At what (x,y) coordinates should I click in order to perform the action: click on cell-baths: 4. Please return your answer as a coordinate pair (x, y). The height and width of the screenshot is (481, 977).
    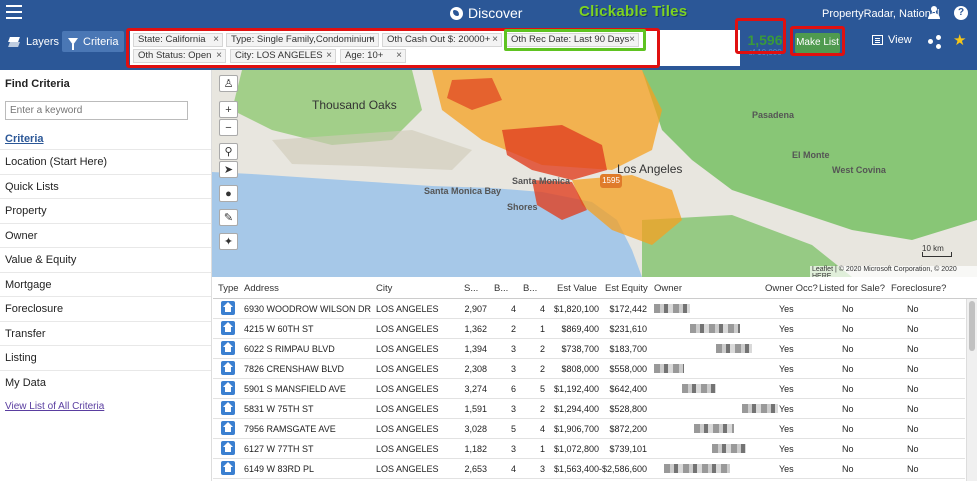
    Looking at the image, I should click on (543, 309).